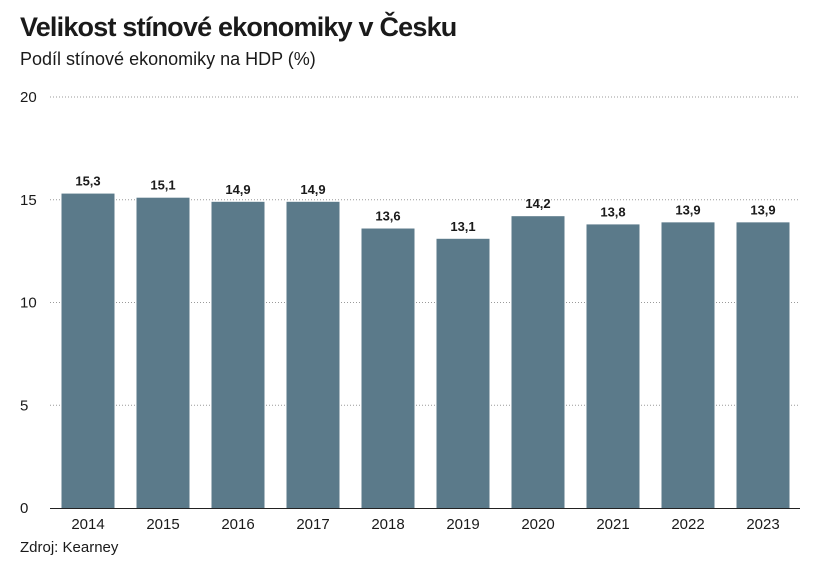 This screenshot has width=820, height=574. Describe the element at coordinates (763, 365) in the screenshot. I see `bar-2023` at that location.